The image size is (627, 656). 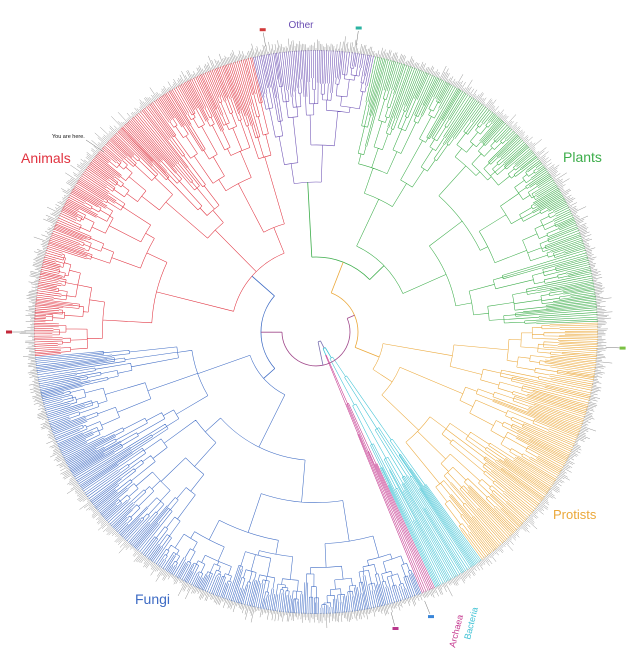 I want to click on group-label-plants: Plants, so click(x=582, y=157).